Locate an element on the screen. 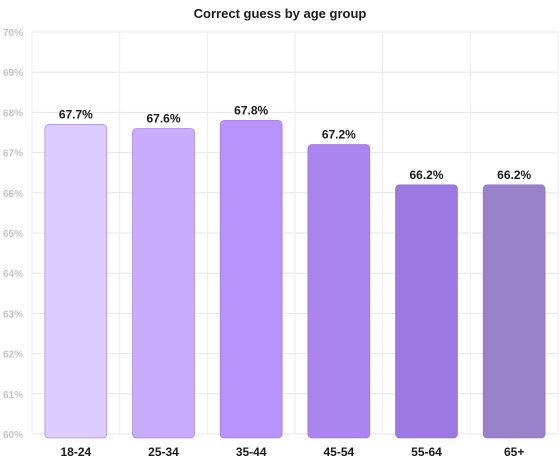 The image size is (560, 462). y-tick-label: 67% is located at coordinates (13, 154).